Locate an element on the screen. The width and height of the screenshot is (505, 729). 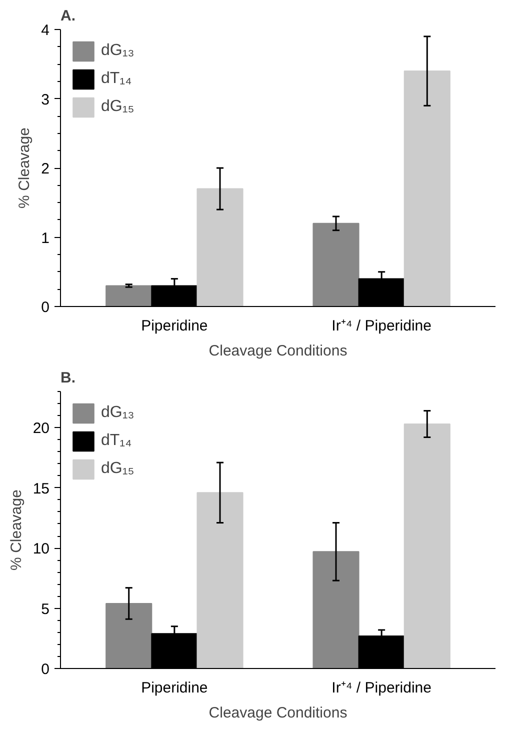
chart-title: B. is located at coordinates (68, 378).